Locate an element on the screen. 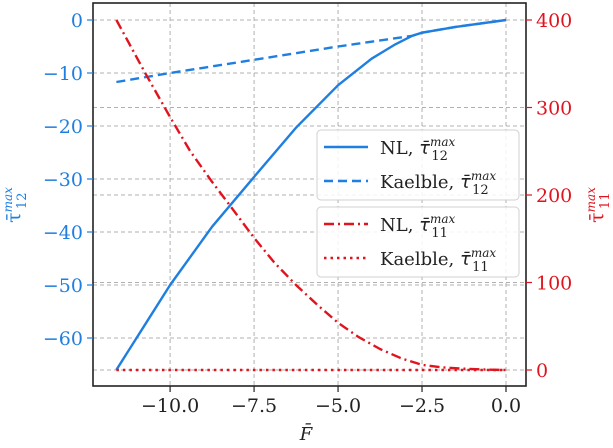  legend-label: Kaelble, τ̄max 11 is located at coordinates (438, 260).